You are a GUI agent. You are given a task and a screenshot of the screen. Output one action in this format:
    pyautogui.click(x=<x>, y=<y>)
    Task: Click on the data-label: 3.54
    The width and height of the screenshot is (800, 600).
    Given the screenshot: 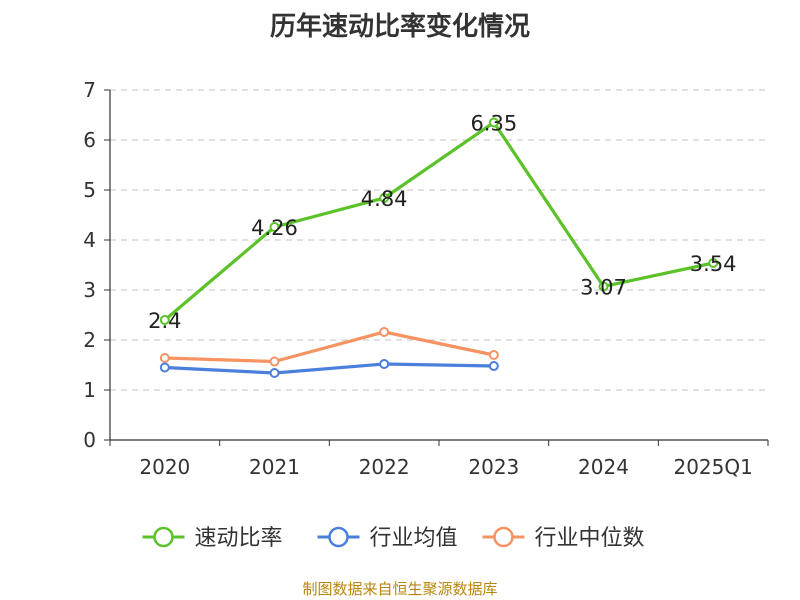 What is the action you would take?
    pyautogui.click(x=713, y=264)
    